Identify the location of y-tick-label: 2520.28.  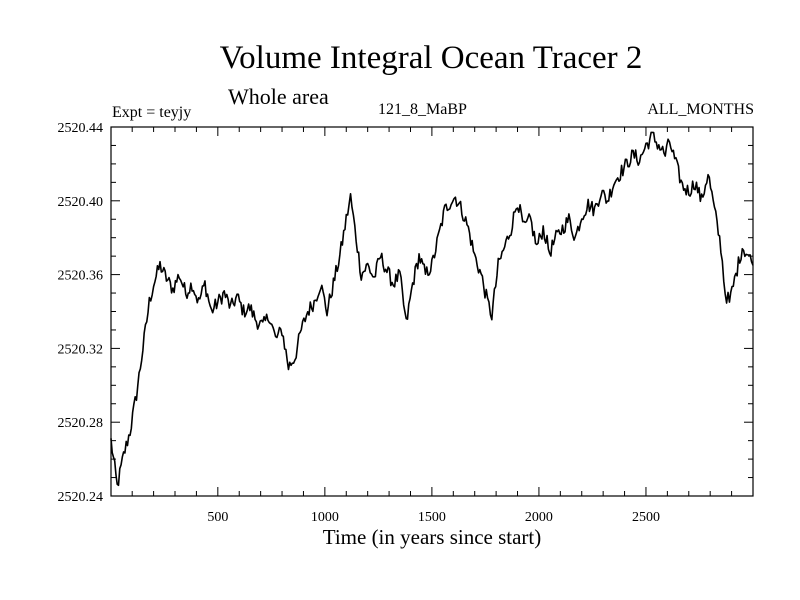
(81, 423).